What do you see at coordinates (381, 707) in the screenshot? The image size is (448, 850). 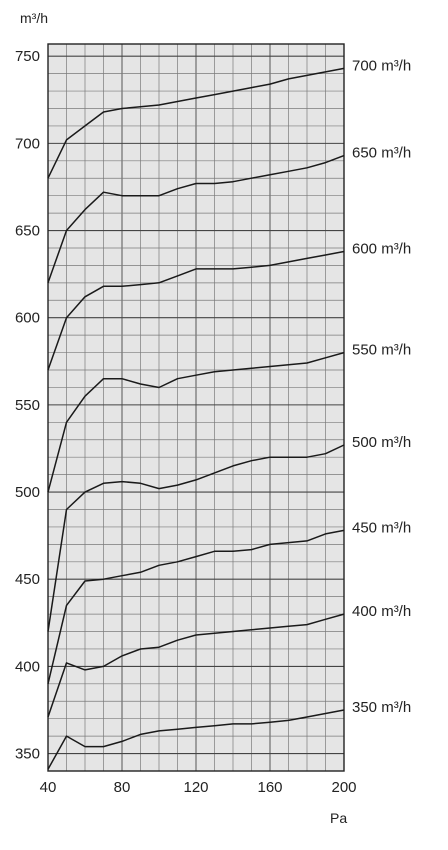 I see `curve-label: 350 m³/h` at bounding box center [381, 707].